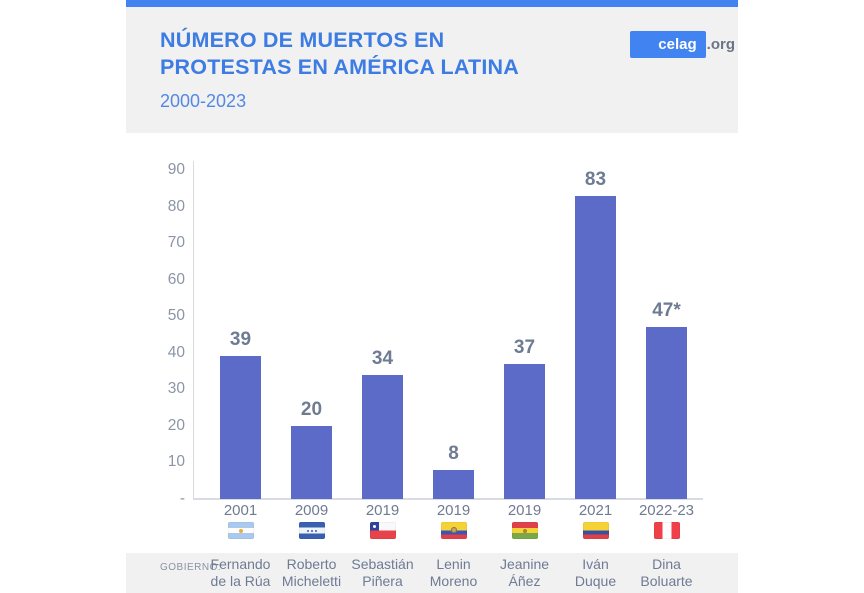 Image resolution: width=864 pixels, height=593 pixels. Describe the element at coordinates (524, 530) in the screenshot. I see `bolivia-flag-icon` at that location.